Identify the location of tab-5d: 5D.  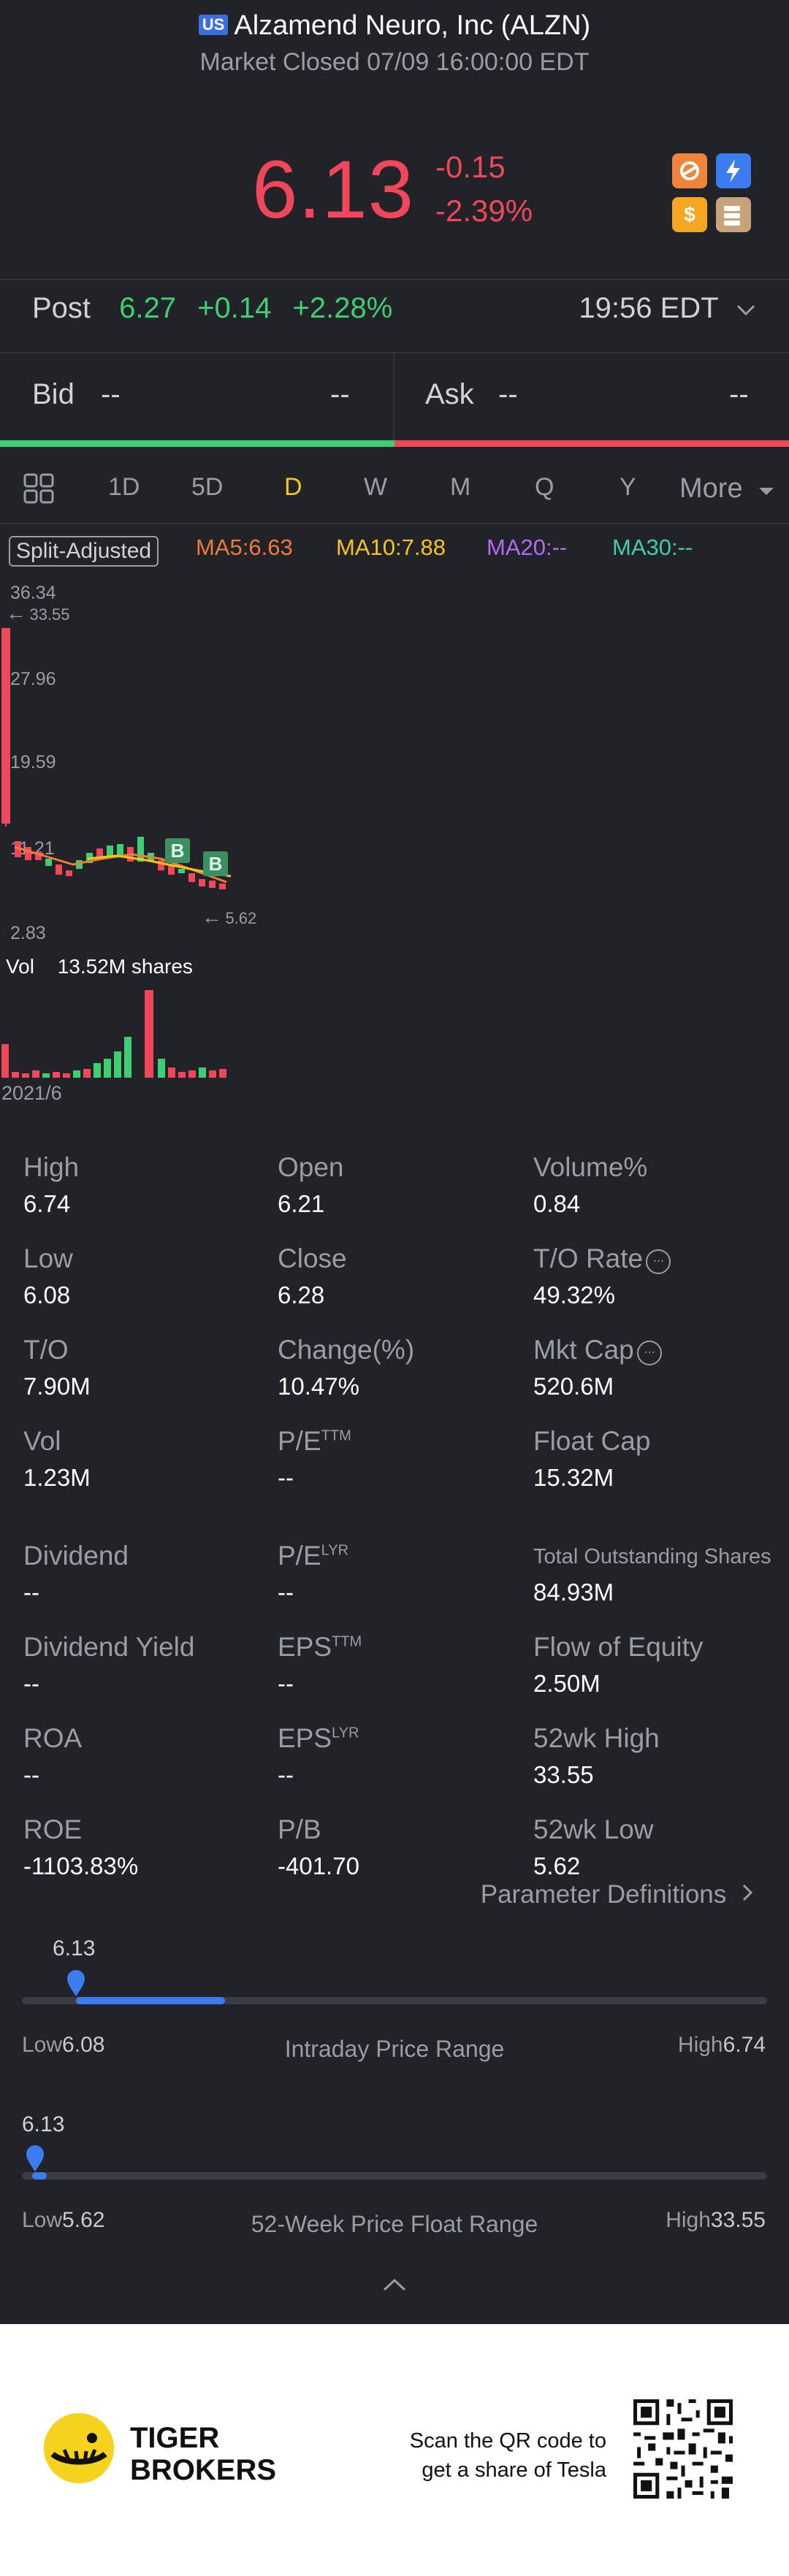
(207, 487).